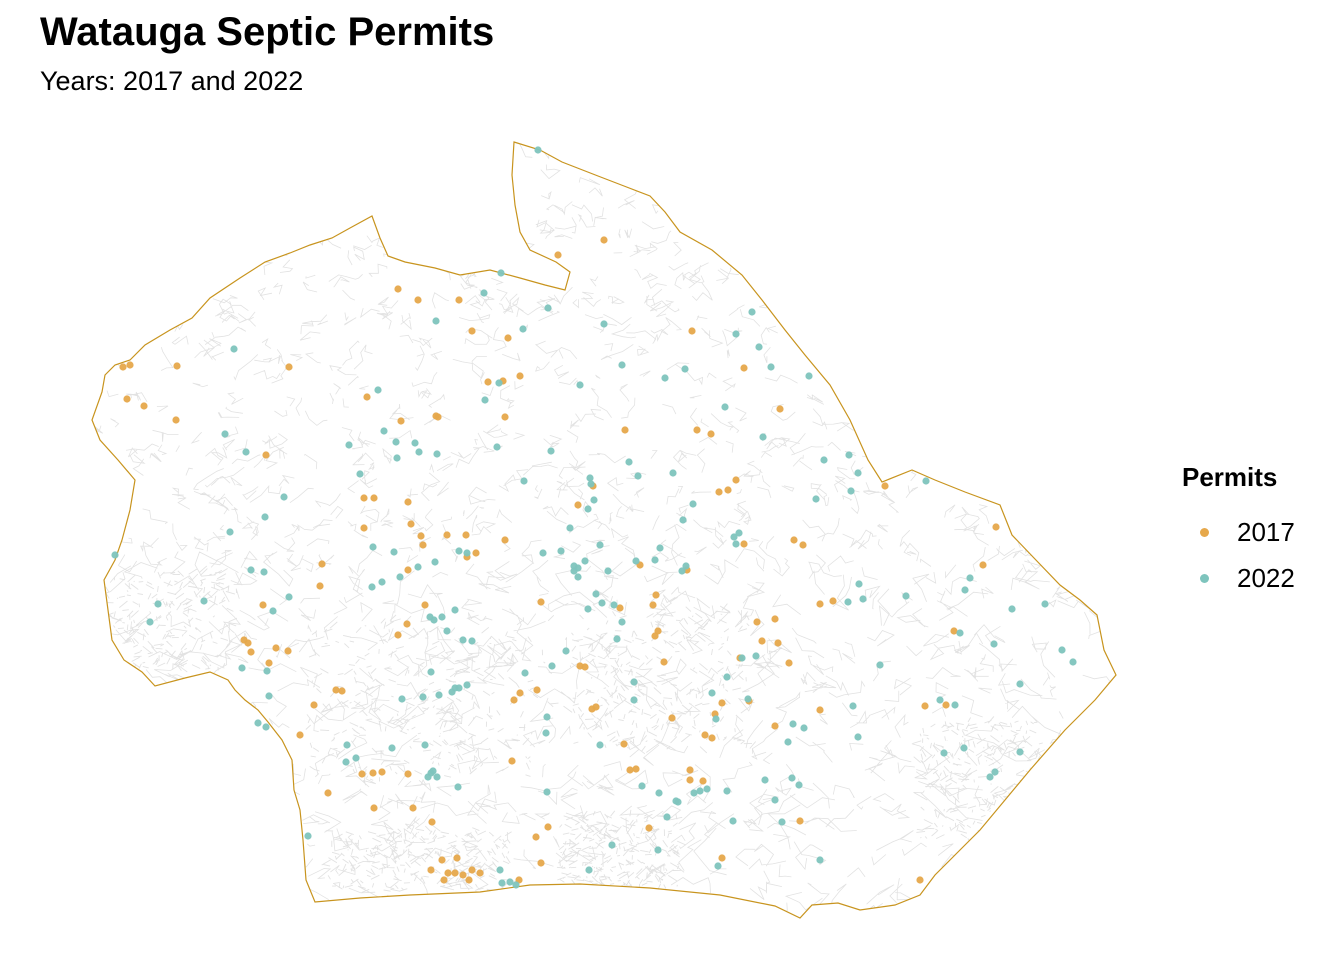  Describe the element at coordinates (267, 32) in the screenshot. I see `map-title: Watauga Septic Permits` at that location.